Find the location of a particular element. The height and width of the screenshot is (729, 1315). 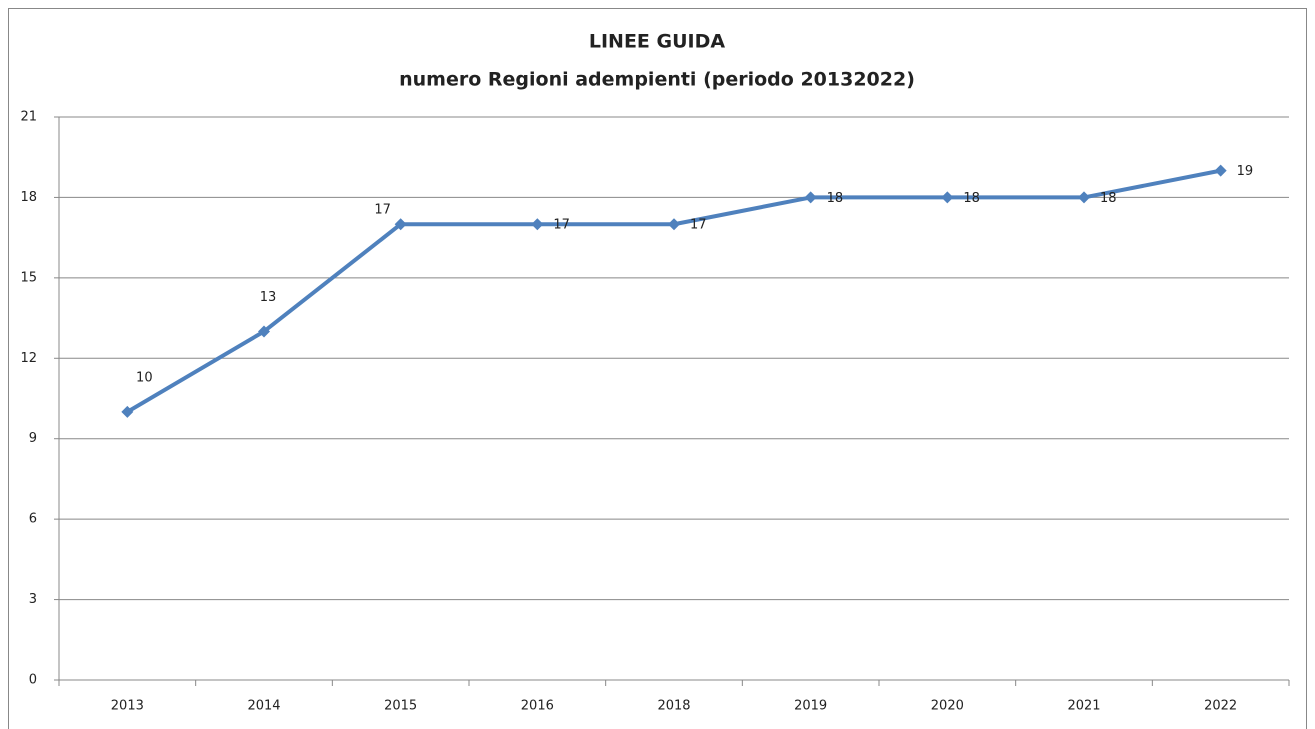

x-tick-label: 2022 is located at coordinates (1220, 706).